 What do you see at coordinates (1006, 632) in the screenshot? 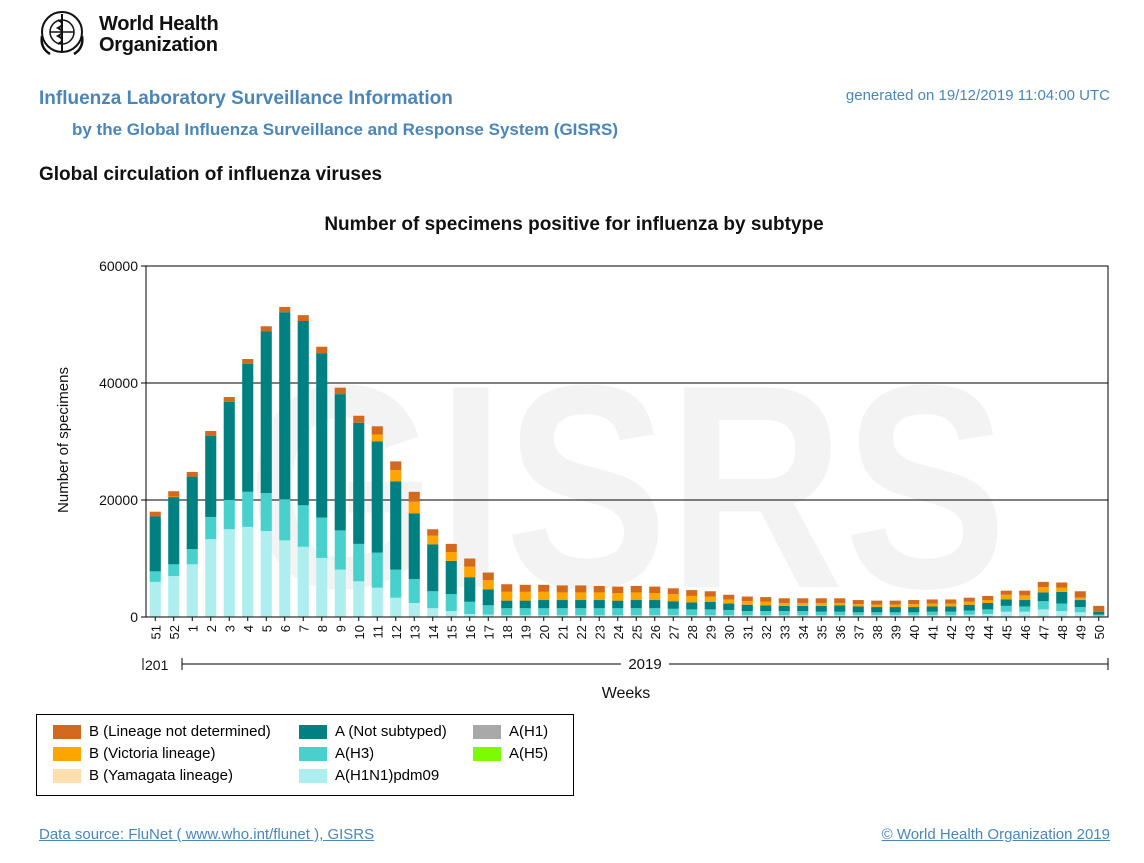
I see `x-tick-label: 45` at bounding box center [1006, 632].